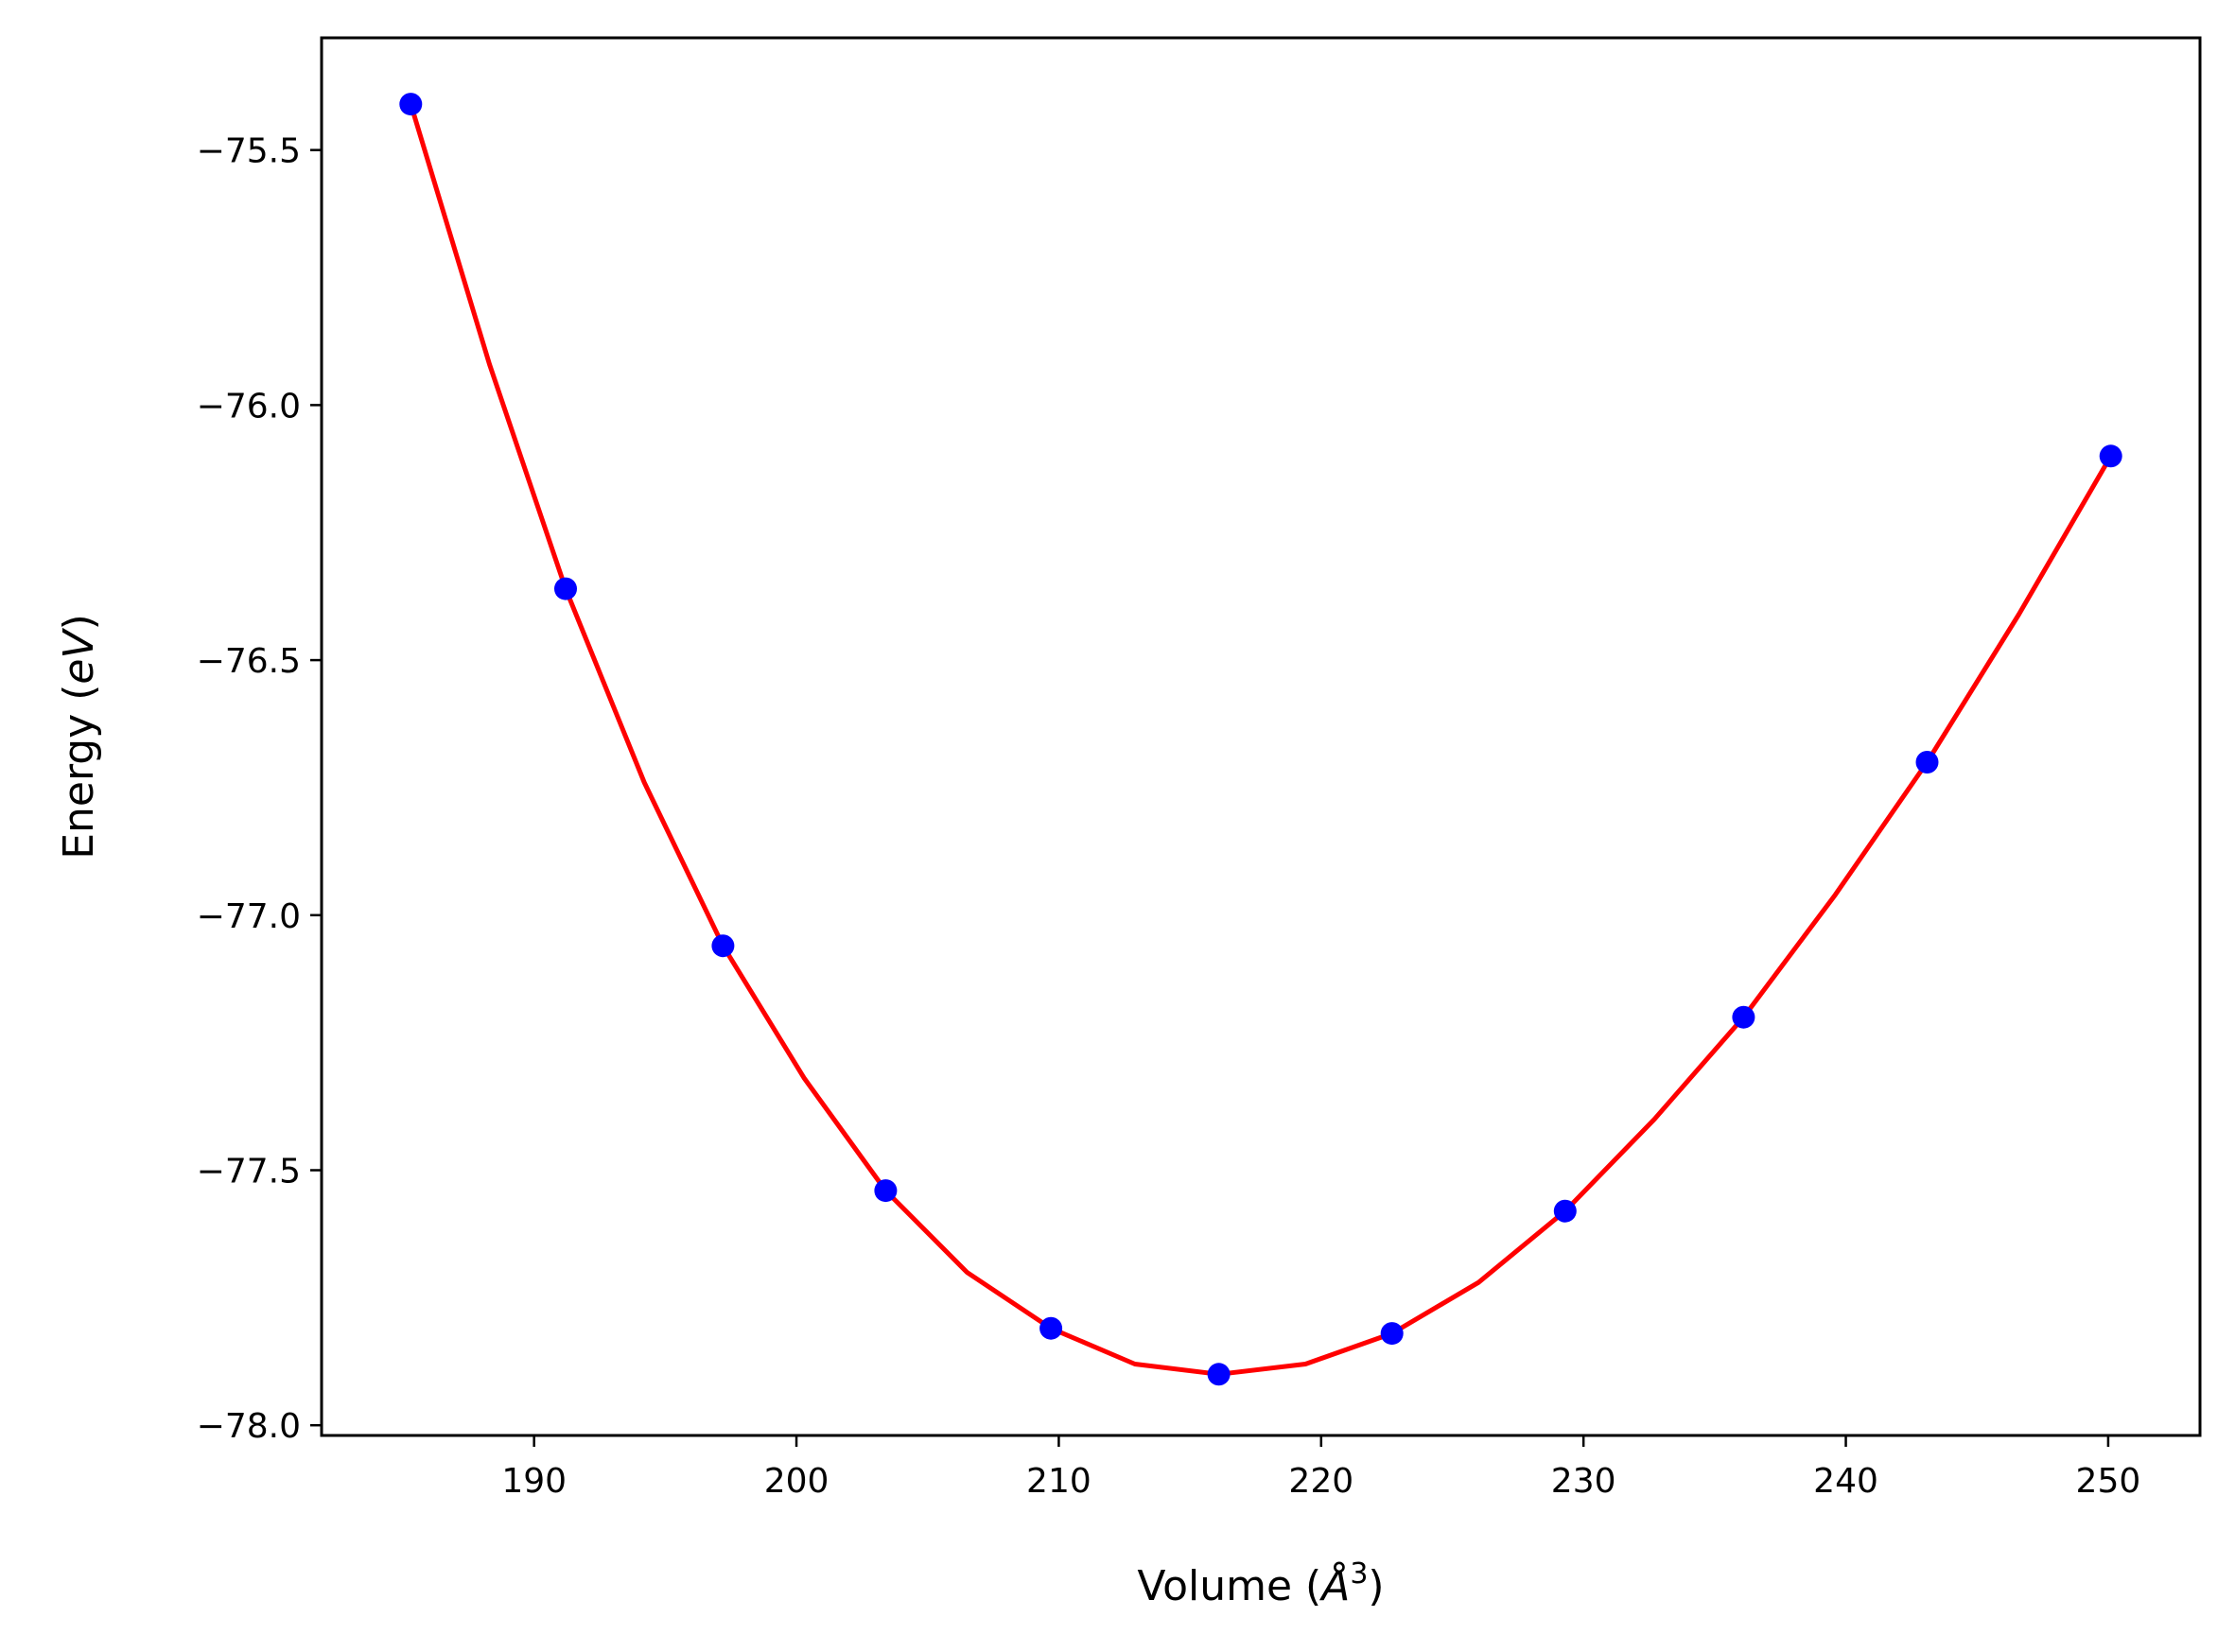 The height and width of the screenshot is (1652, 2235). Describe the element at coordinates (249, 152) in the screenshot. I see `y-tick-label: −75.5` at that location.